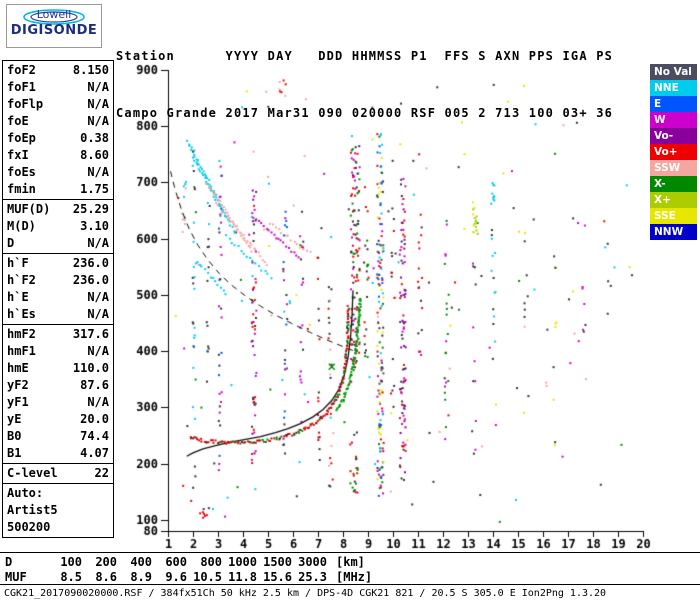  I want to click on legend-item-label: No Val, so click(673, 72).